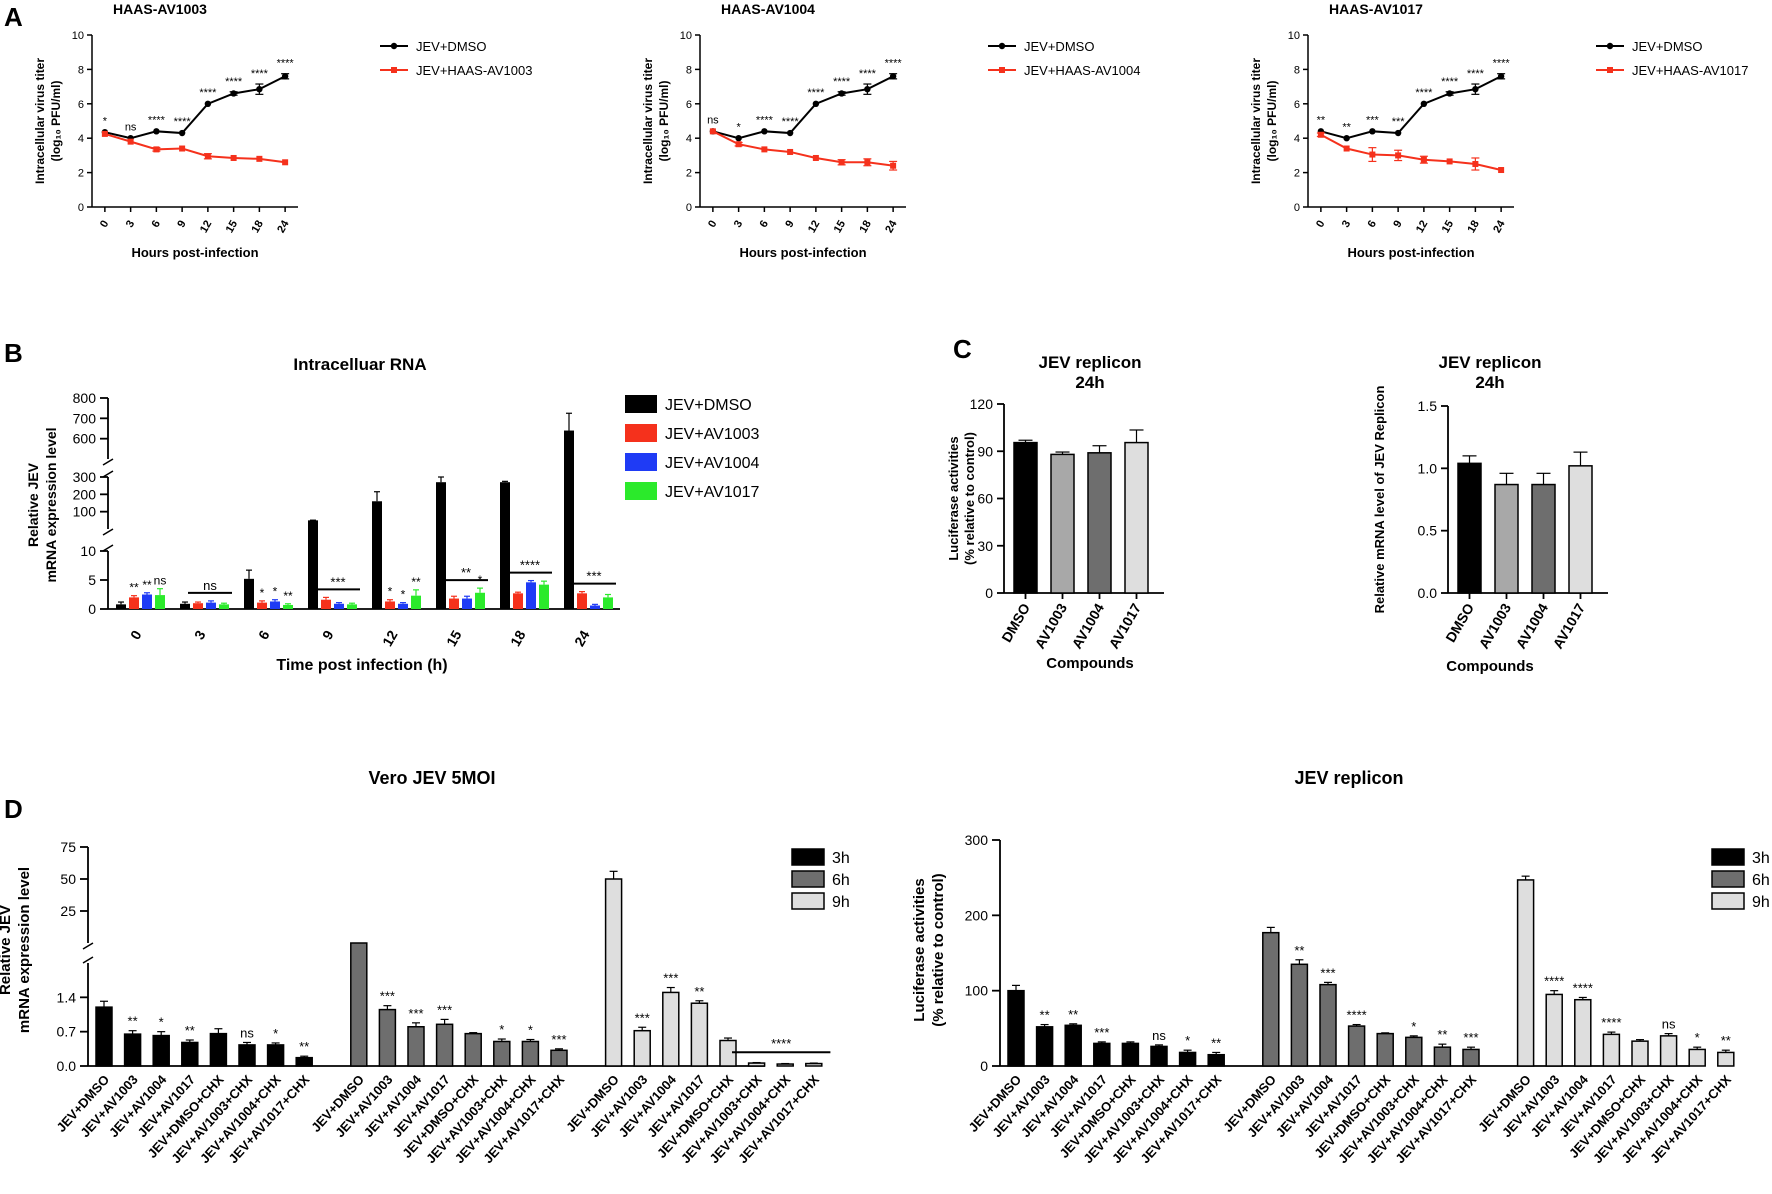 Image resolution: width=1772 pixels, height=1194 pixels. I want to click on bar-3h-jev-av1003, so click(132, 1050).